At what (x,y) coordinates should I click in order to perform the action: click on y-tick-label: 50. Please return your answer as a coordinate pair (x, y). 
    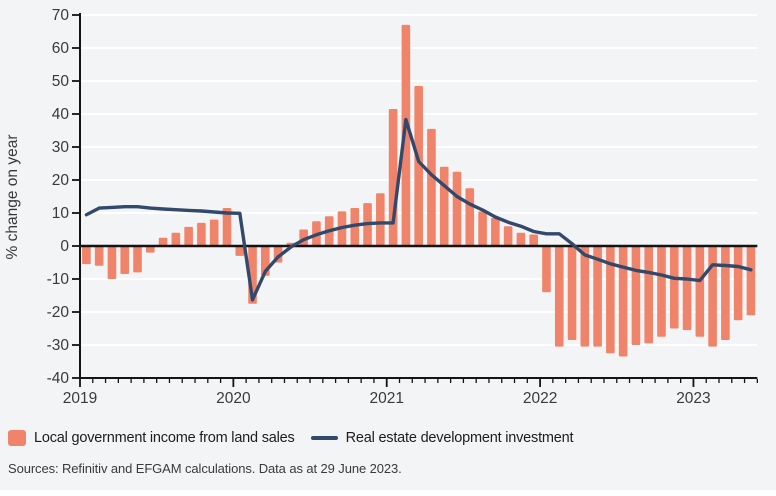
    Looking at the image, I should click on (61, 81).